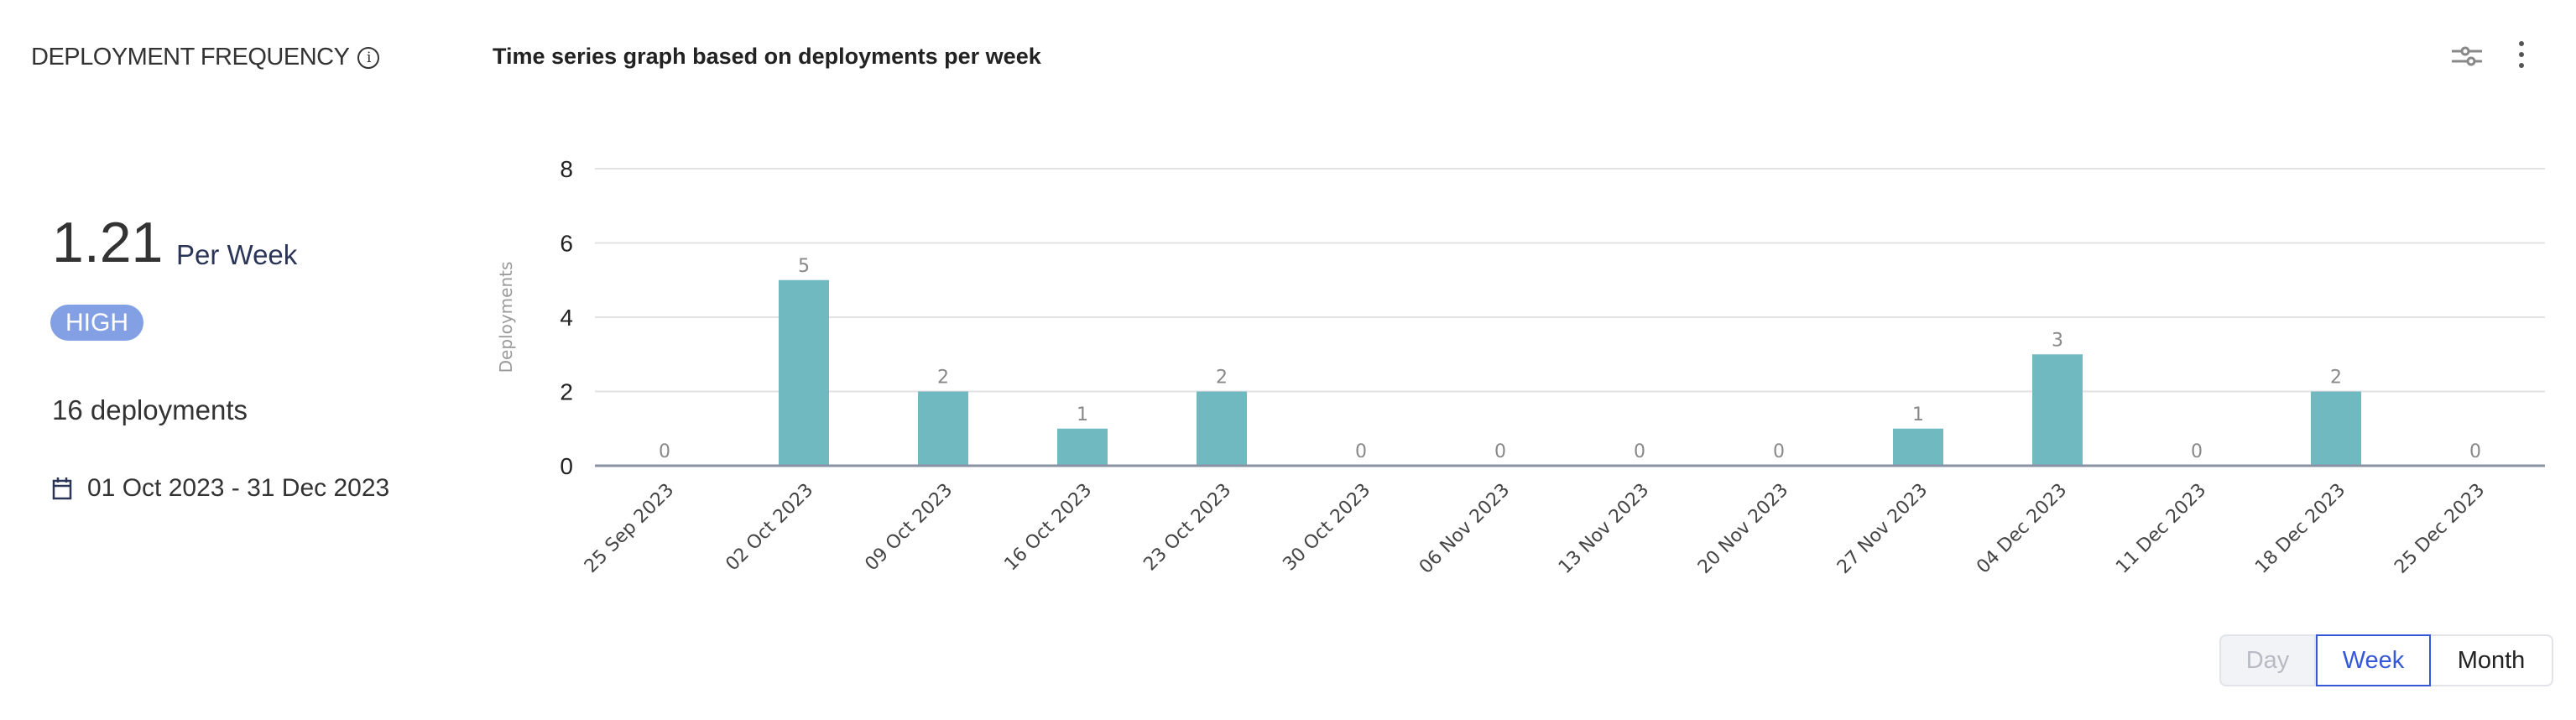 Image resolution: width=2576 pixels, height=720 pixels. Describe the element at coordinates (2373, 660) in the screenshot. I see `granularity-week-button: Week` at that location.